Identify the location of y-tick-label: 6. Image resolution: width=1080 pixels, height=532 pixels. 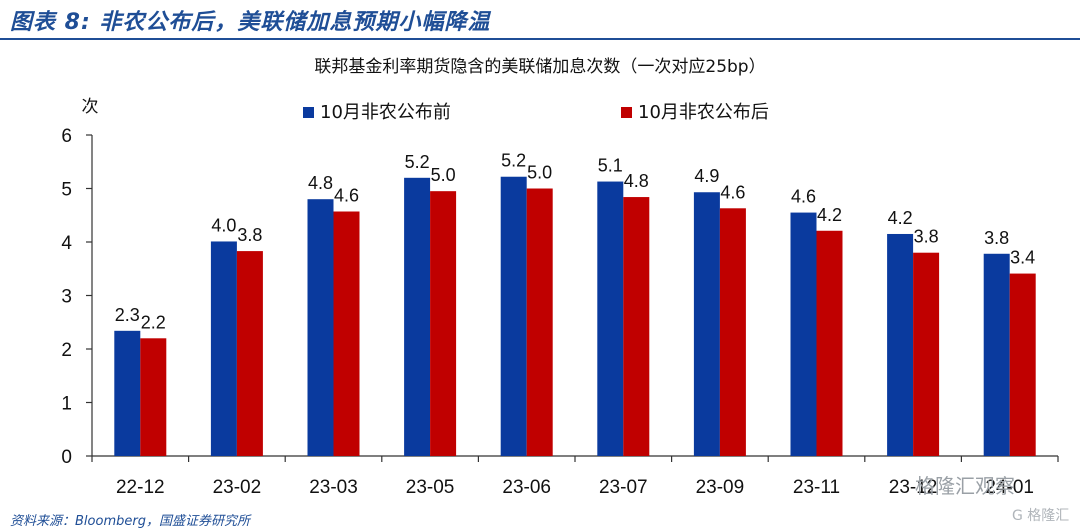
(66, 136).